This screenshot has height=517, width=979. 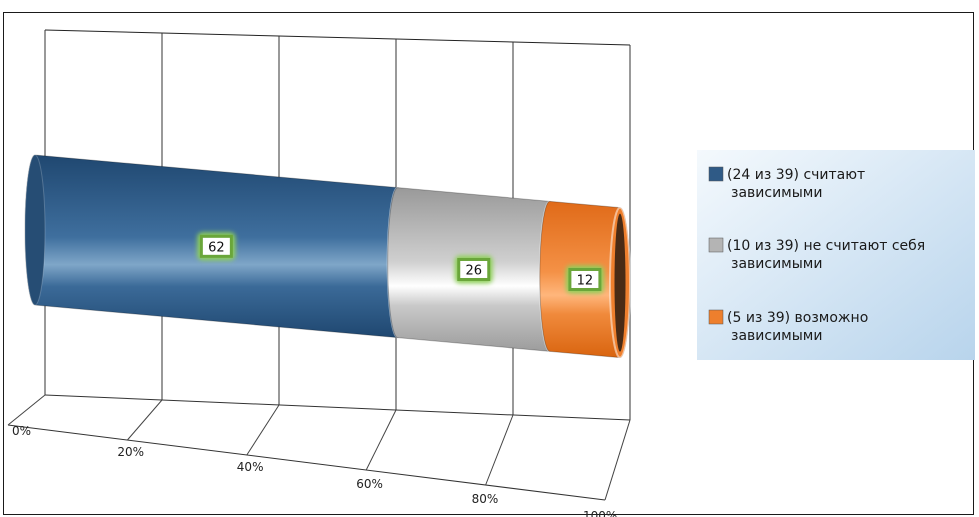 I want to click on legend-box, so click(x=836, y=255).